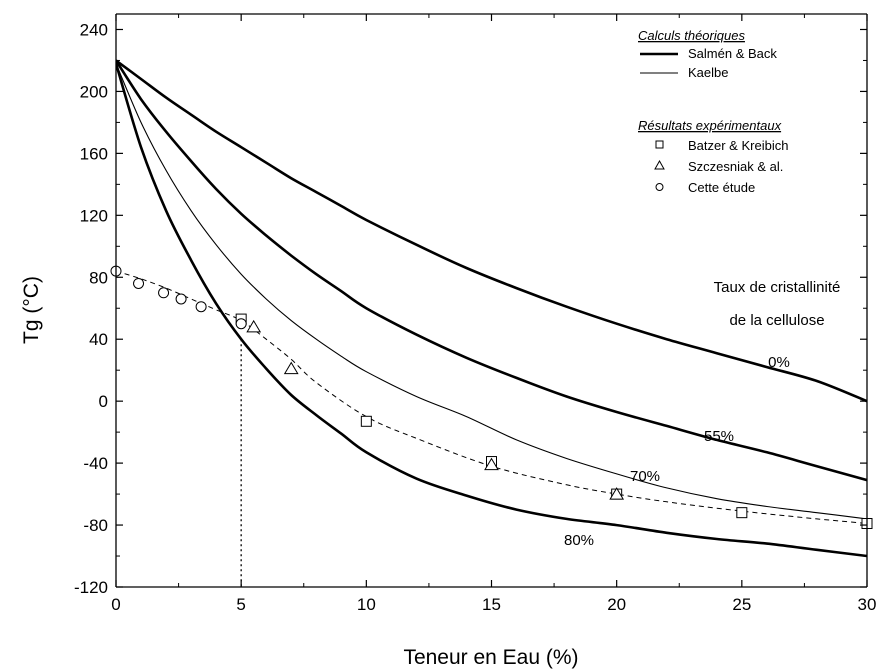 This screenshot has height=671, width=884. What do you see at coordinates (732, 53) in the screenshot?
I see `legend-label-theory: Salmén & Back` at bounding box center [732, 53].